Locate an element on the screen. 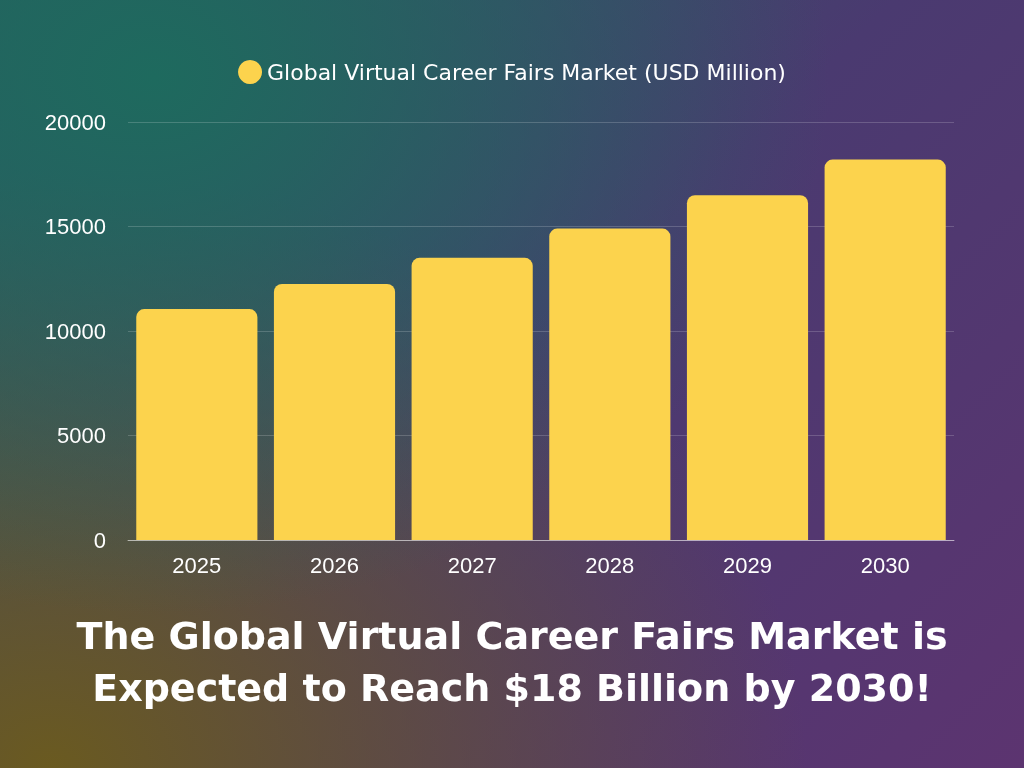 The width and height of the screenshot is (1024, 768). x-tick-label: 2028 is located at coordinates (610, 565).